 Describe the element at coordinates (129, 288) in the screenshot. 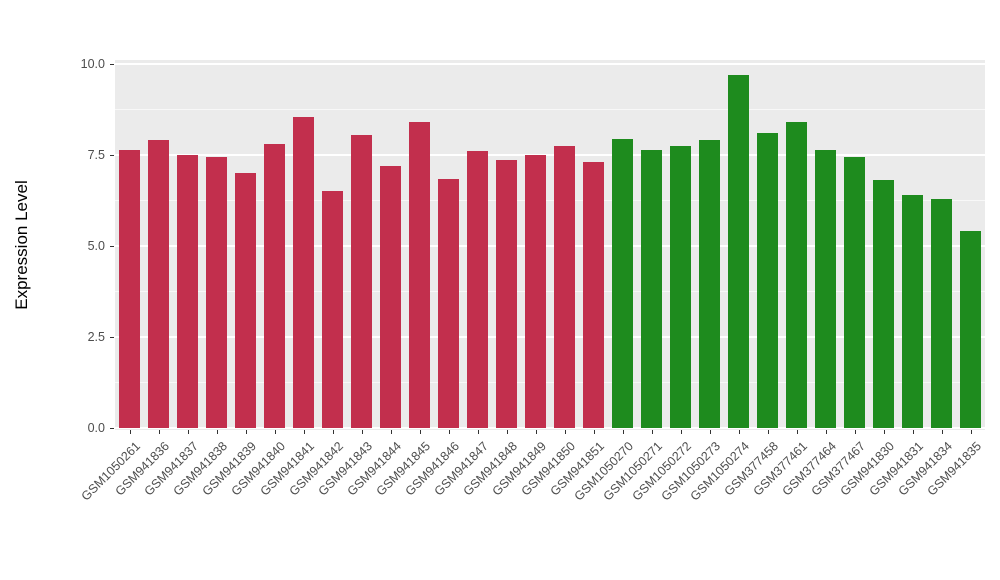

I see `bar-GSM1050261` at that location.